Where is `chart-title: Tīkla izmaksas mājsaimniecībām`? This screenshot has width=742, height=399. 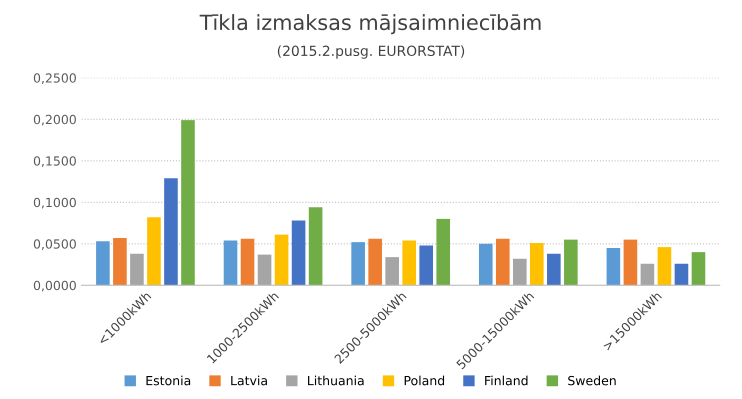
chart-title: Tīkla izmaksas mājsaimniecībām is located at coordinates (370, 24).